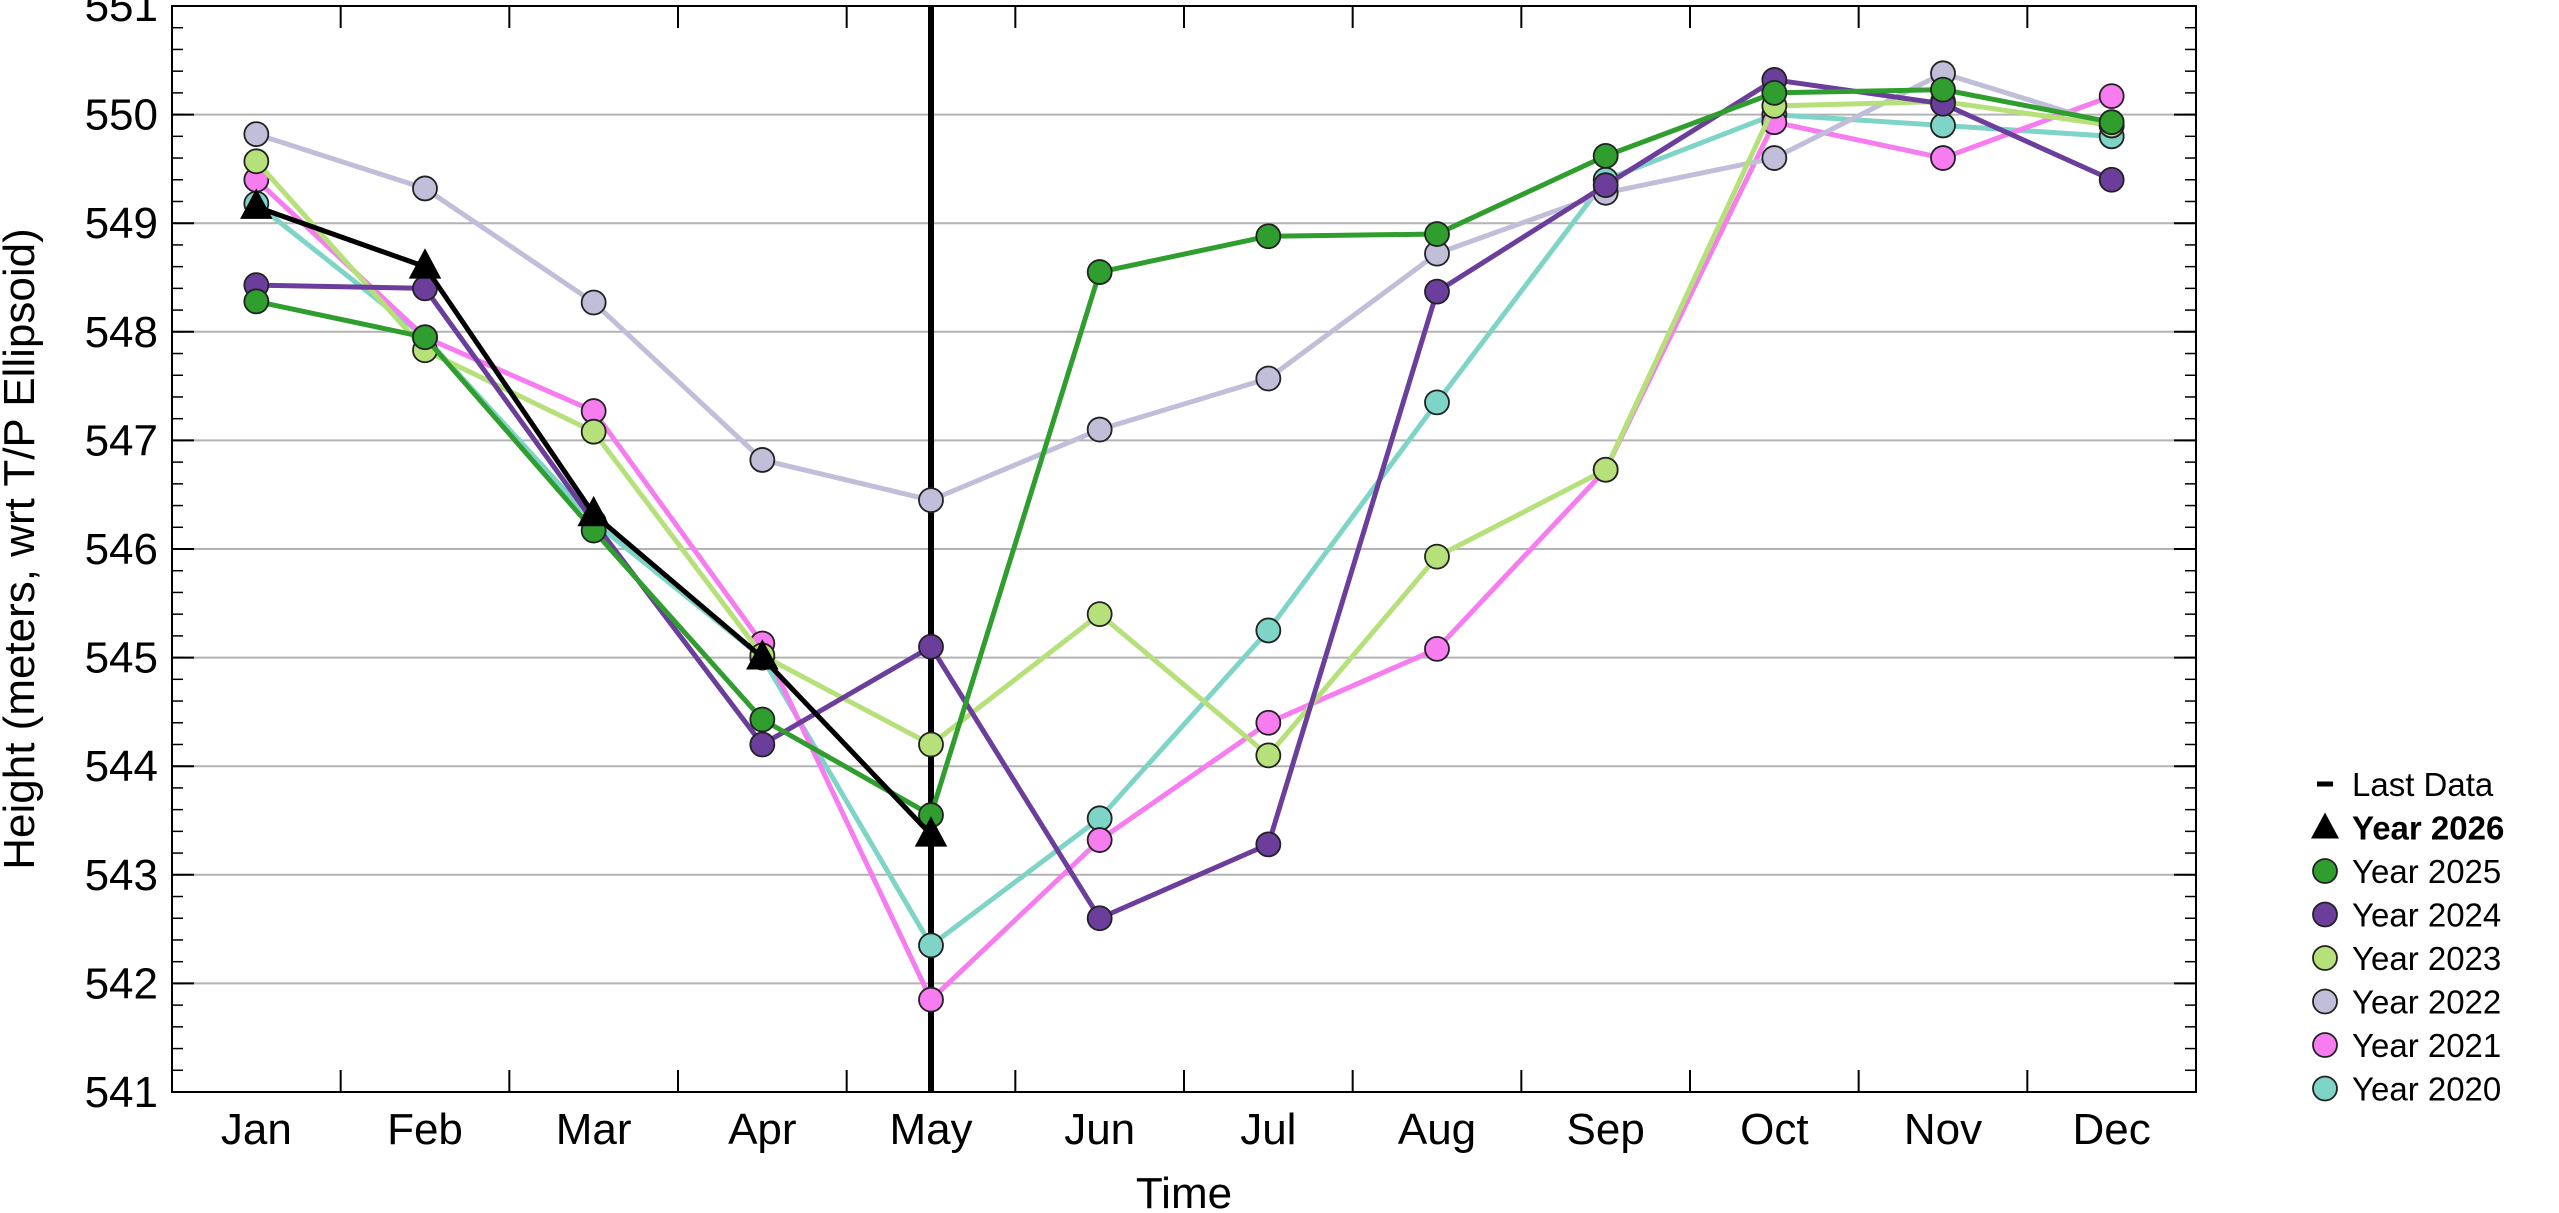 The image size is (2559, 1213). What do you see at coordinates (2428, 828) in the screenshot?
I see `legend-label: Year 2026` at bounding box center [2428, 828].